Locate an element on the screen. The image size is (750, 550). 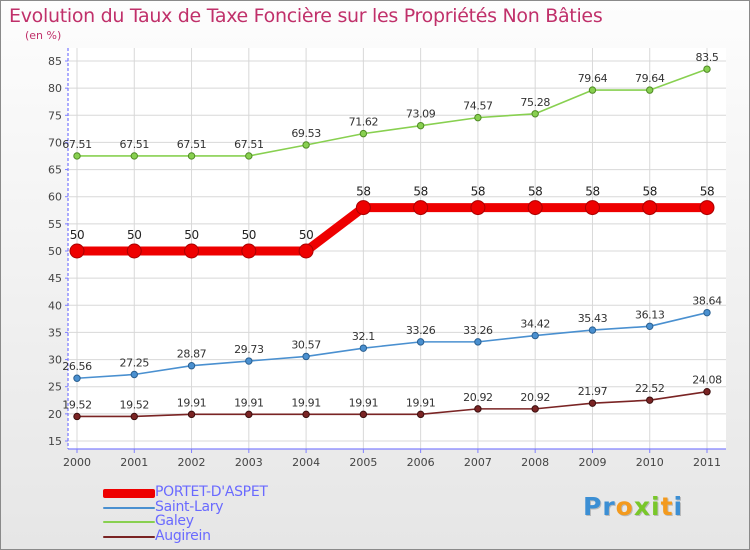
brand-letter: r is located at coordinates (609, 506).